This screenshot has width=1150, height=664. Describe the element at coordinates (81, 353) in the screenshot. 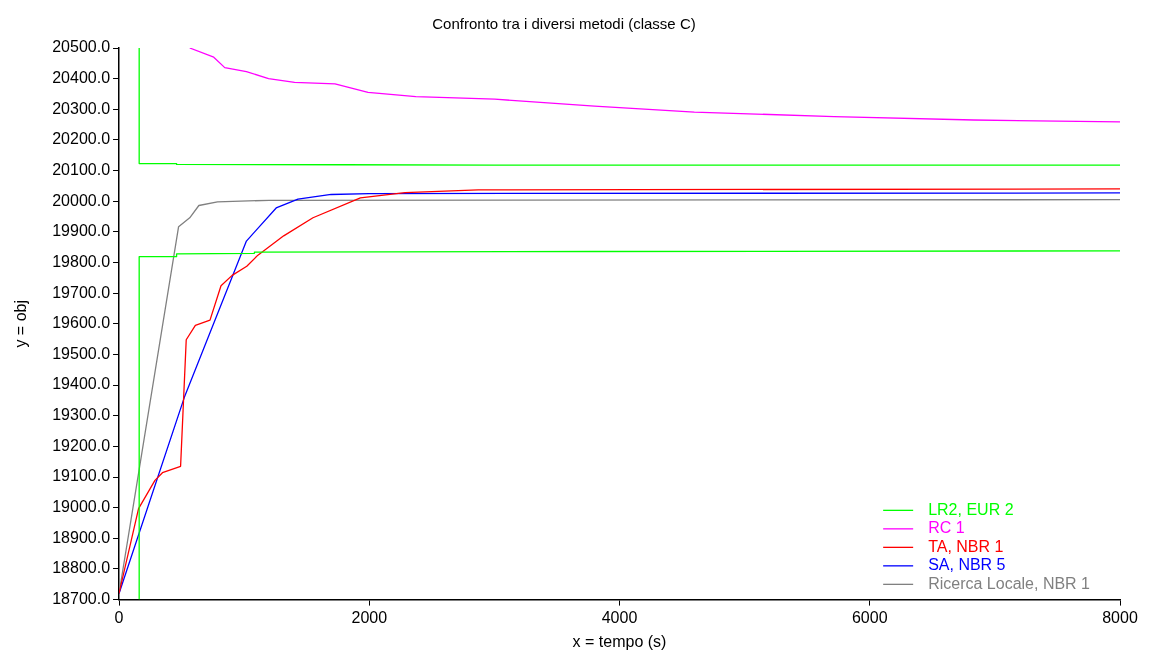

I see `y-tick-label: 19500.0` at that location.